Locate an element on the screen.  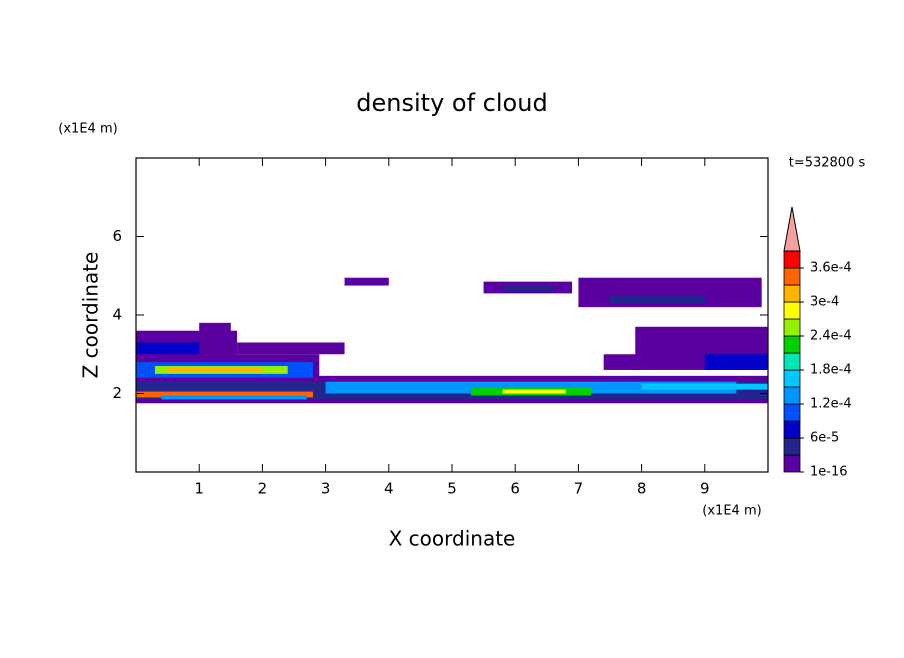
x-tick-label: 3 is located at coordinates (326, 489).